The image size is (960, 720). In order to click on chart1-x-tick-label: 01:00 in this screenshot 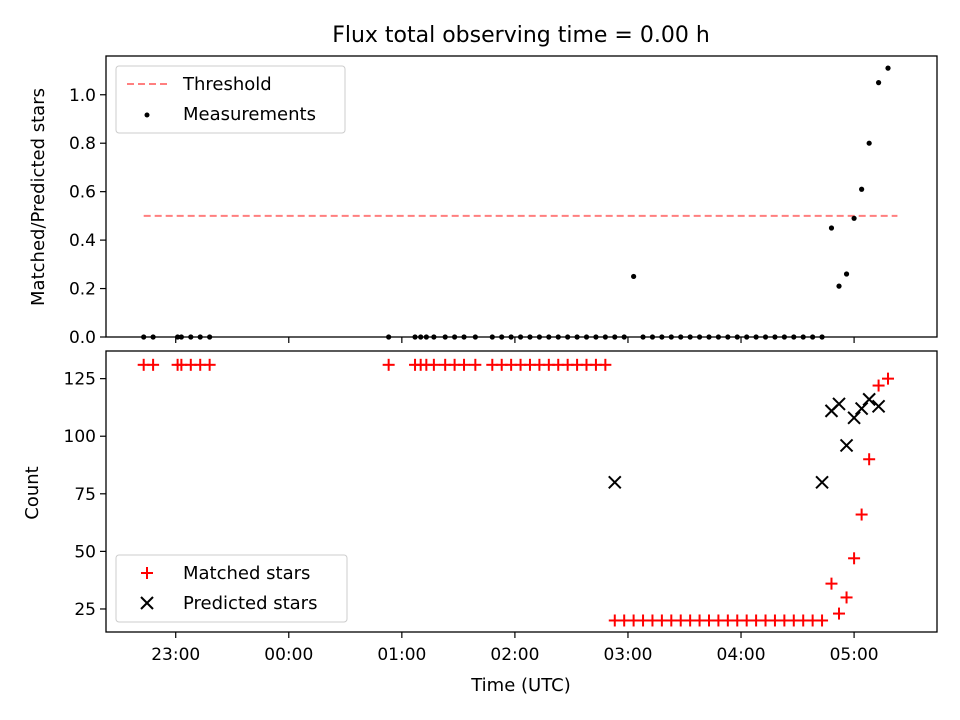, I will do `click(401, 655)`.